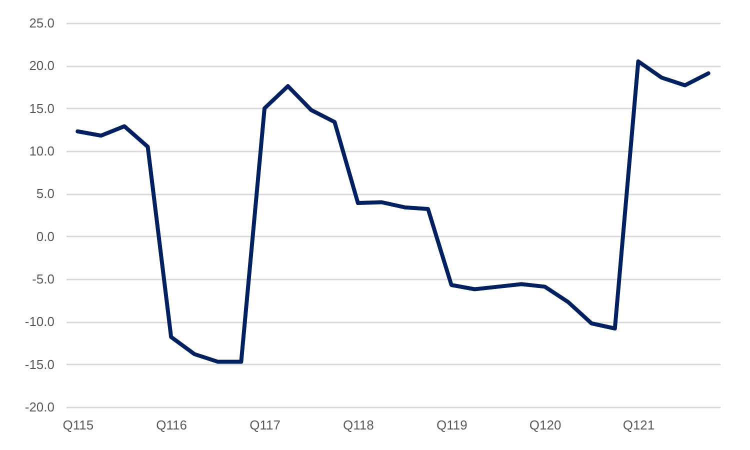  I want to click on y-tick-label: -20.0, so click(39, 407).